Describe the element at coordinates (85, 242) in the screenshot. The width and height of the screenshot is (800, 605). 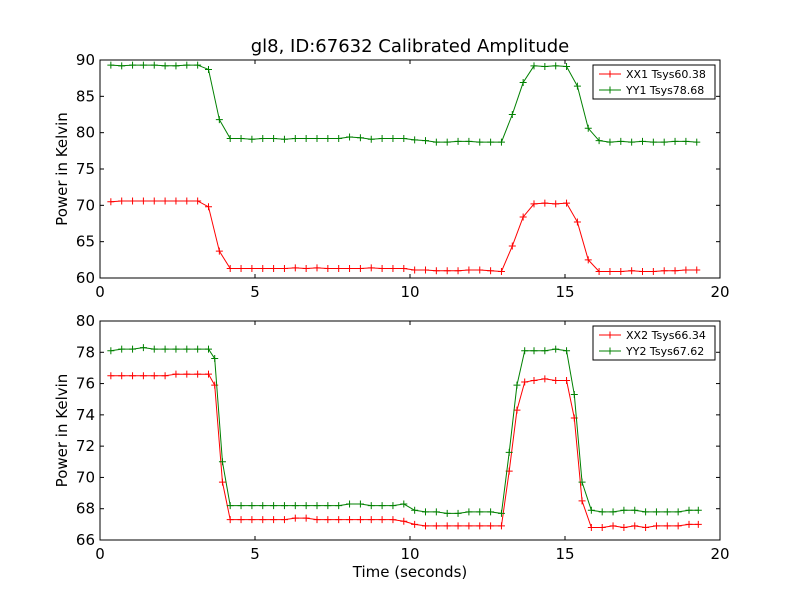
I see `y-tick-label: 65` at that location.